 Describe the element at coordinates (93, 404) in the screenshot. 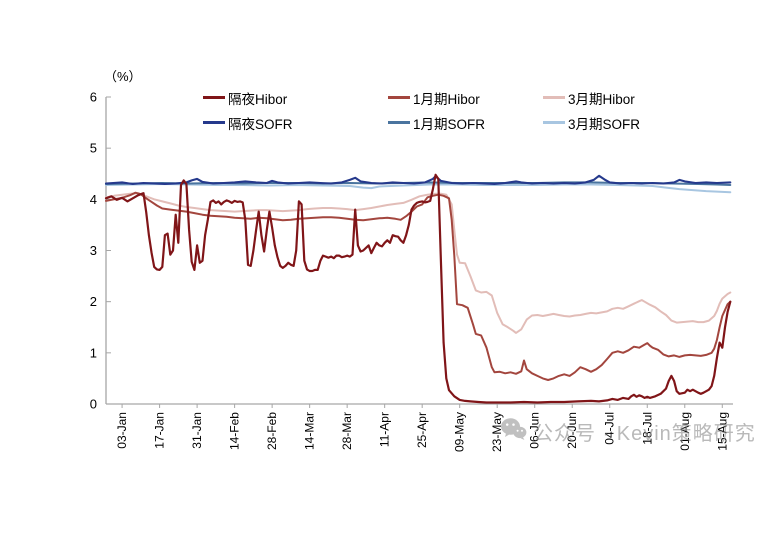

I see `y-tick-label: 0` at that location.